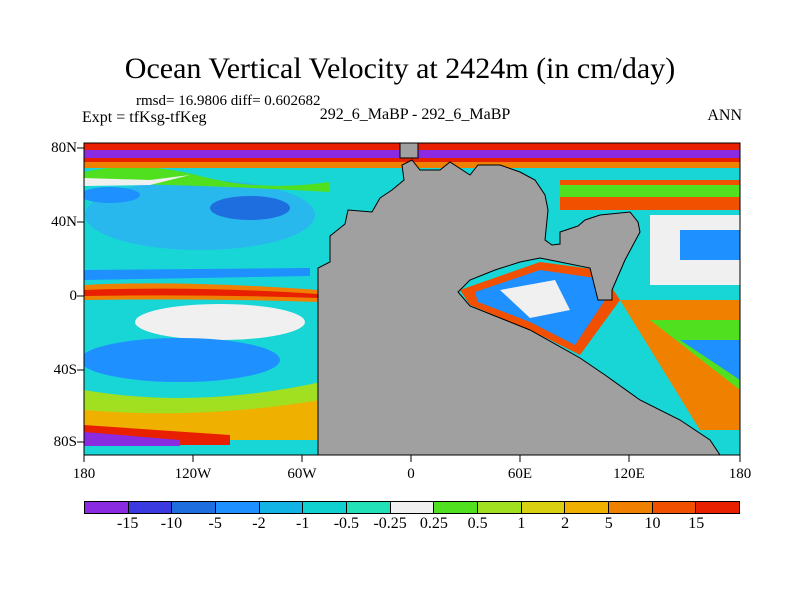 The height and width of the screenshot is (600, 800). Describe the element at coordinates (182, 360) in the screenshot. I see `south-pacific-blue` at that location.